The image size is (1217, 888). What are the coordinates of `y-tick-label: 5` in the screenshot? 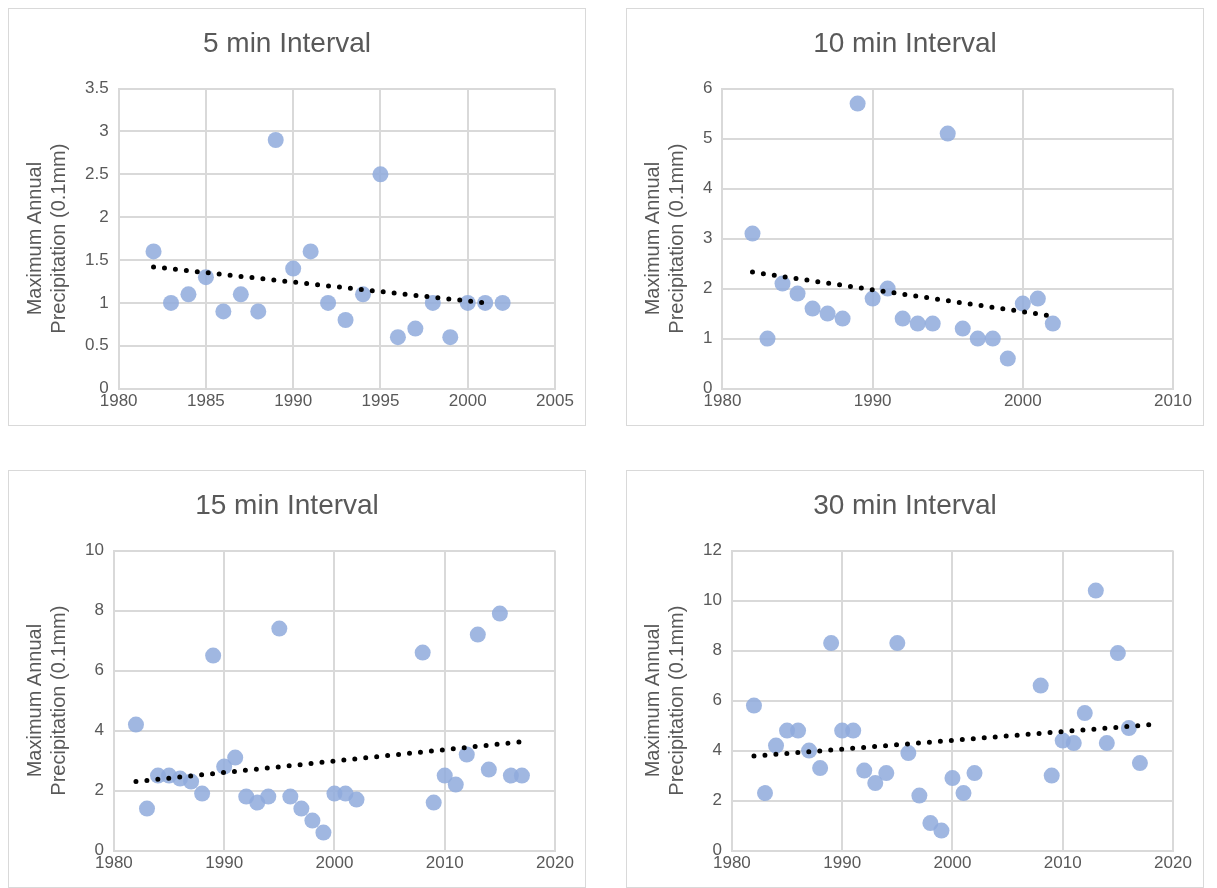 It's located at (707, 138).